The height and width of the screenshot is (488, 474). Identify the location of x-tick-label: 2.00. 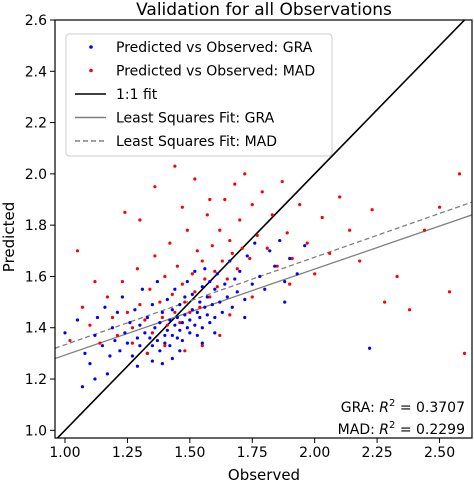
(314, 453).